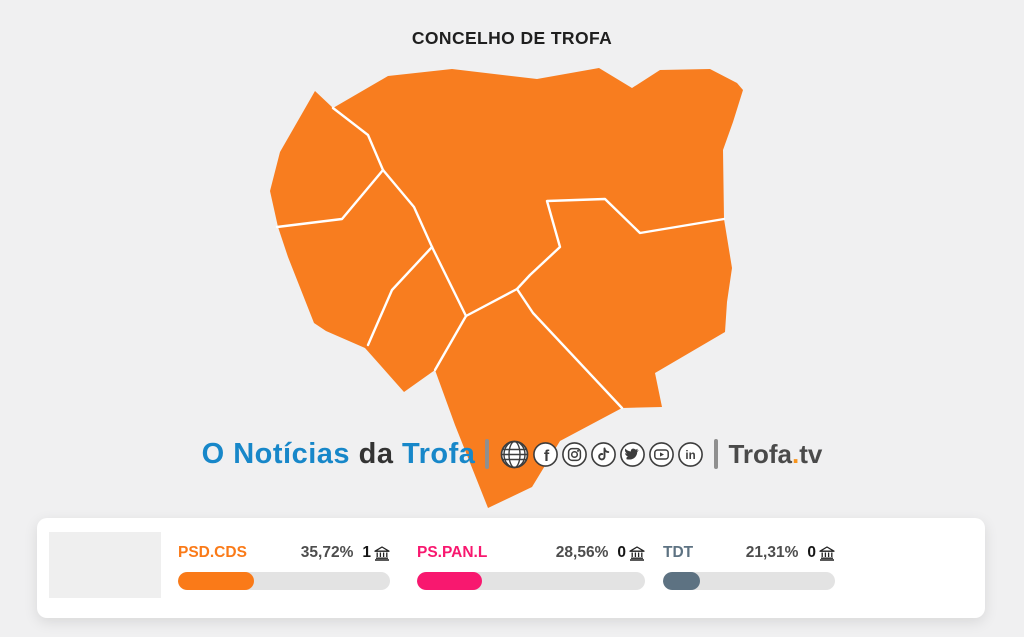  What do you see at coordinates (284, 569) in the screenshot?
I see `party-result-psd-cds: PSD.CDS 35,72% 1` at bounding box center [284, 569].